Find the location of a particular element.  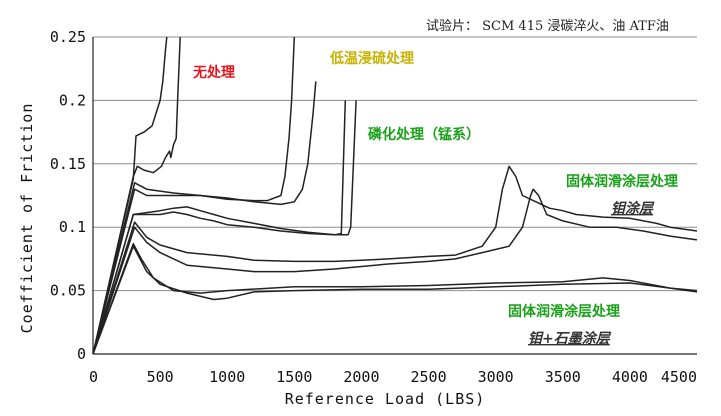

x-tick-label: 3000 is located at coordinates (496, 377).